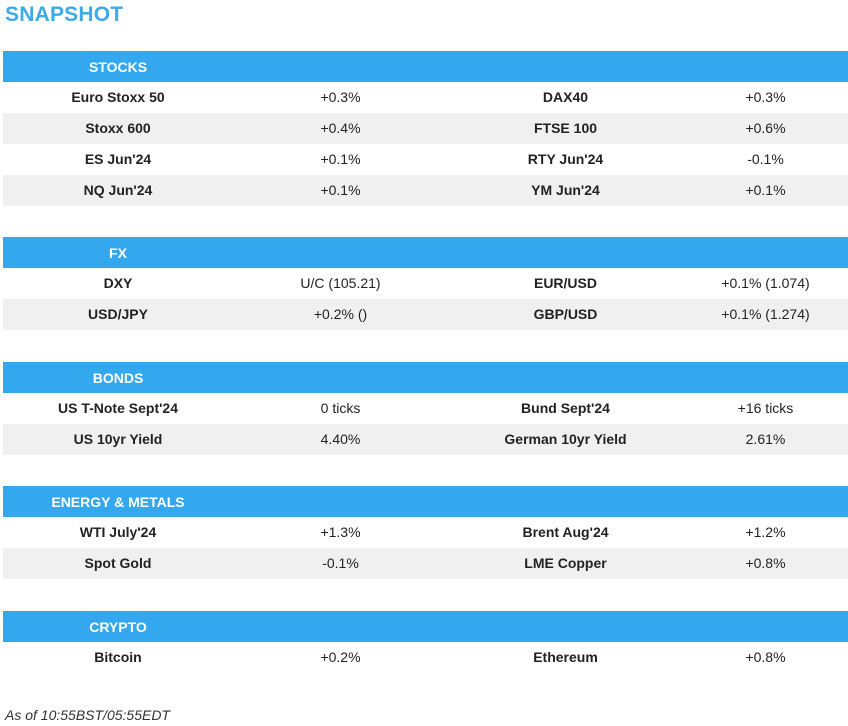  I want to click on table-row: USD/JPY +0.2% () GBP/USD +0.1% (1.274), so click(425, 314).